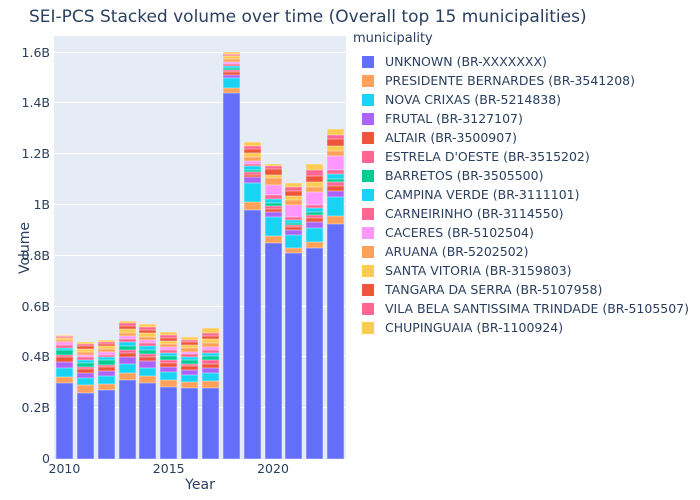  Describe the element at coordinates (520, 175) in the screenshot. I see `legend-item: BARRETOS (BR-3505500)` at that location.